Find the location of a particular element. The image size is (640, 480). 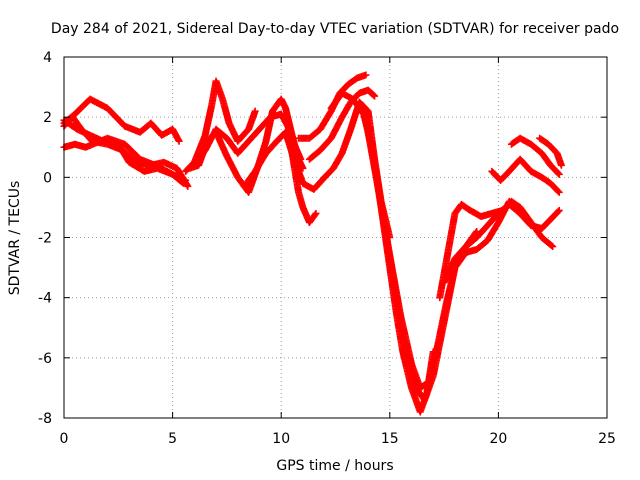

x-tick-label: 25 is located at coordinates (607, 439).